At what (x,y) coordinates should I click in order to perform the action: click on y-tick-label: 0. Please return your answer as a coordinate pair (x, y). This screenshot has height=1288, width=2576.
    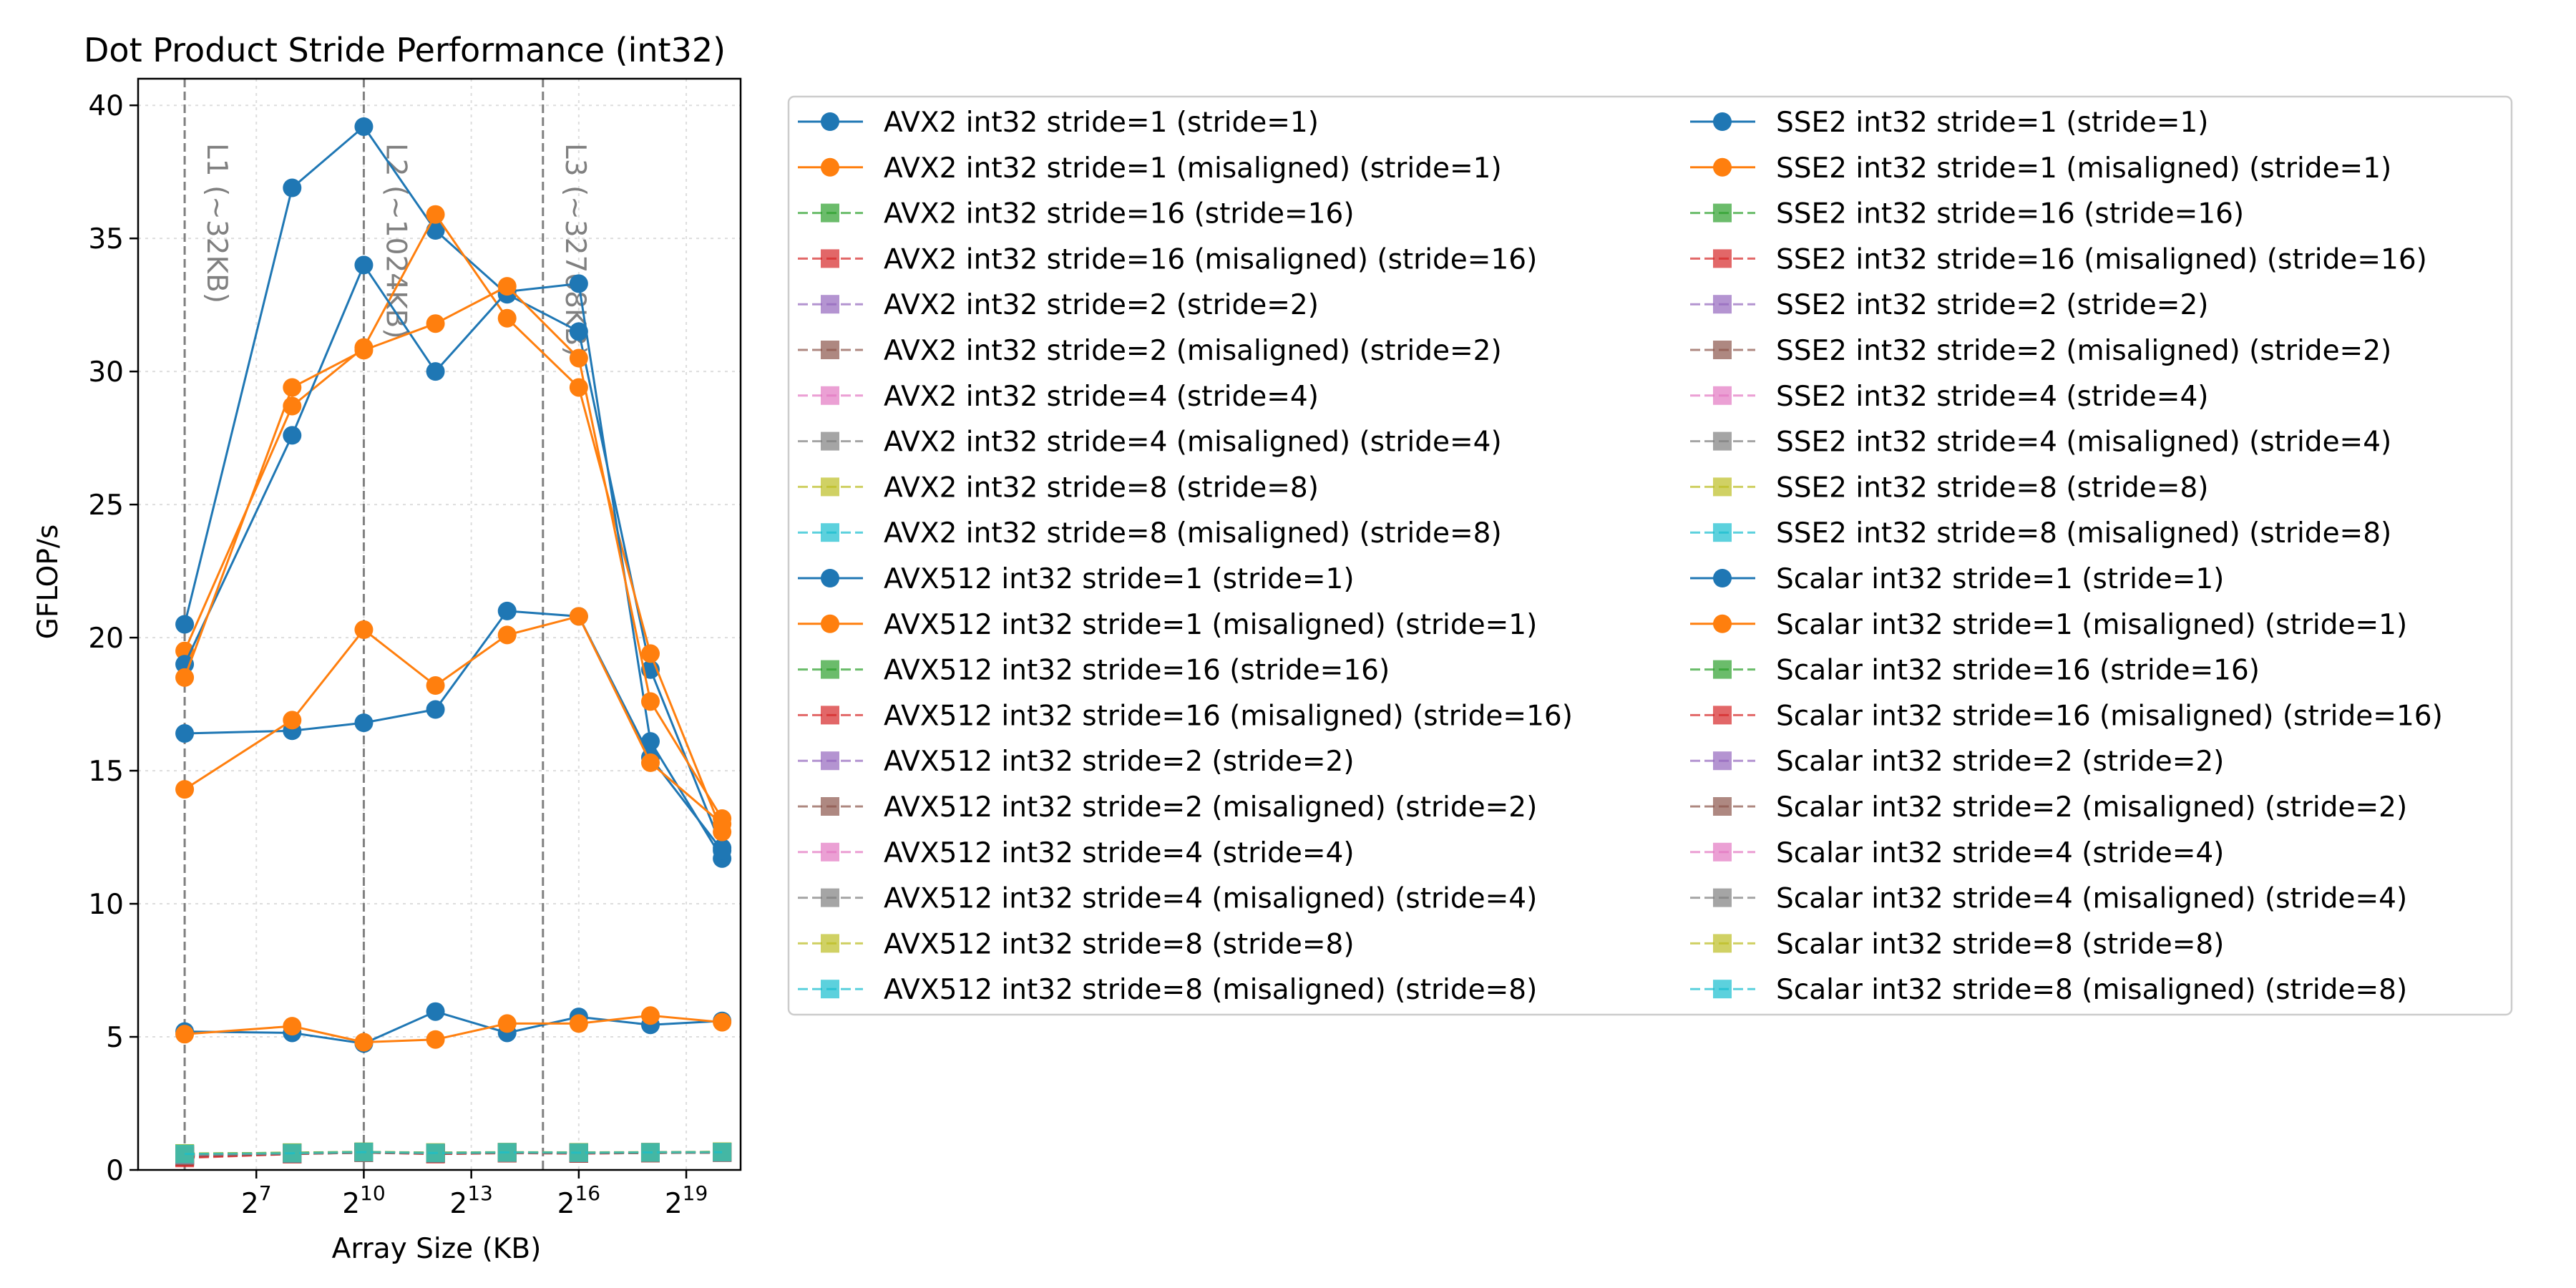
    Looking at the image, I should click on (115, 1171).